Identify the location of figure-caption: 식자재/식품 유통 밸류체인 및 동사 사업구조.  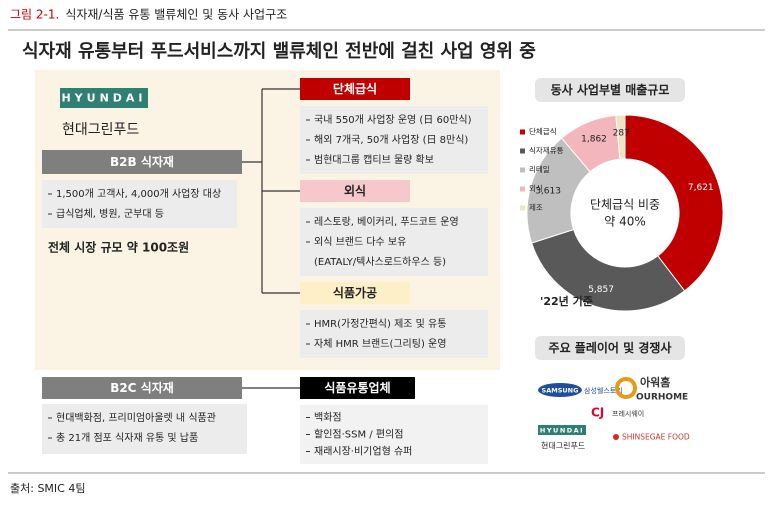
(176, 15).